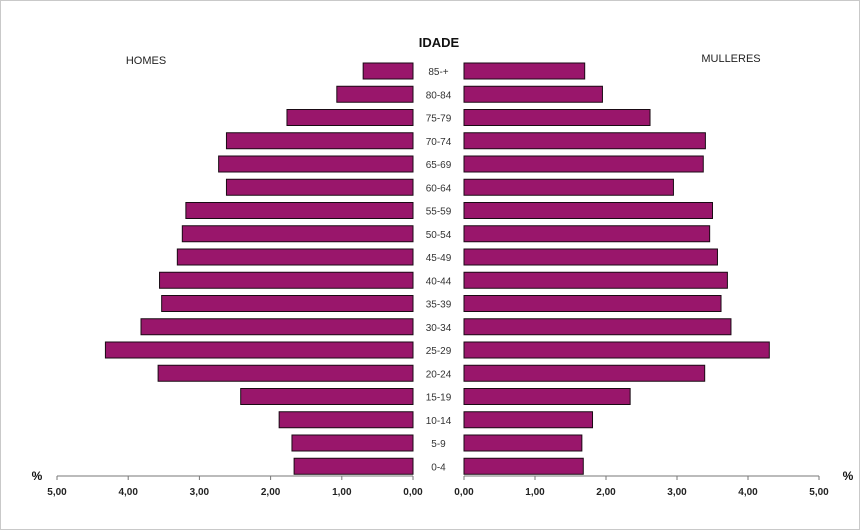 The image size is (860, 530). What do you see at coordinates (464, 492) in the screenshot?
I see `right-tick-label: 0,00` at bounding box center [464, 492].